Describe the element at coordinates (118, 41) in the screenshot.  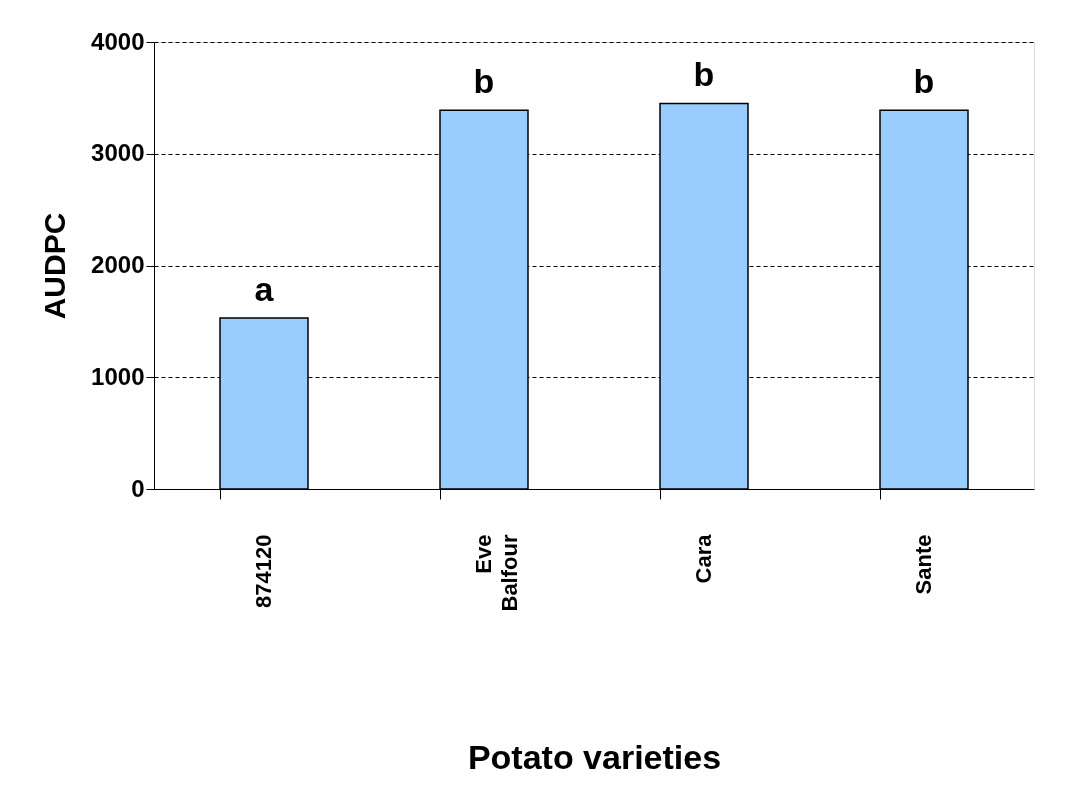
I see `y-tick-label: 4000` at that location.